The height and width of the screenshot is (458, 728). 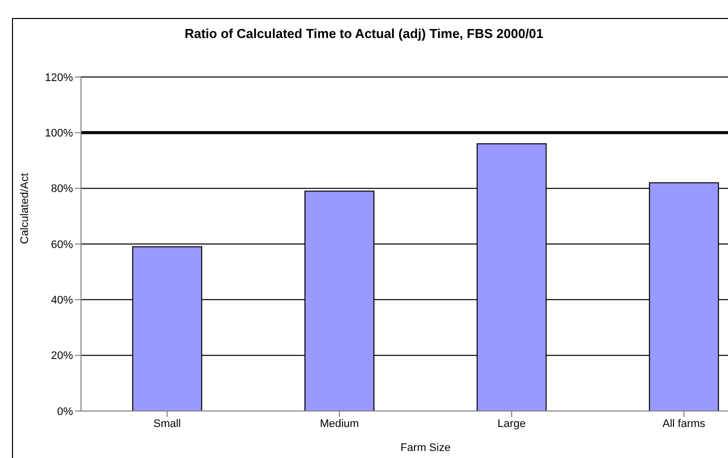 What do you see at coordinates (59, 78) in the screenshot?
I see `y-tick-label: 120%` at bounding box center [59, 78].